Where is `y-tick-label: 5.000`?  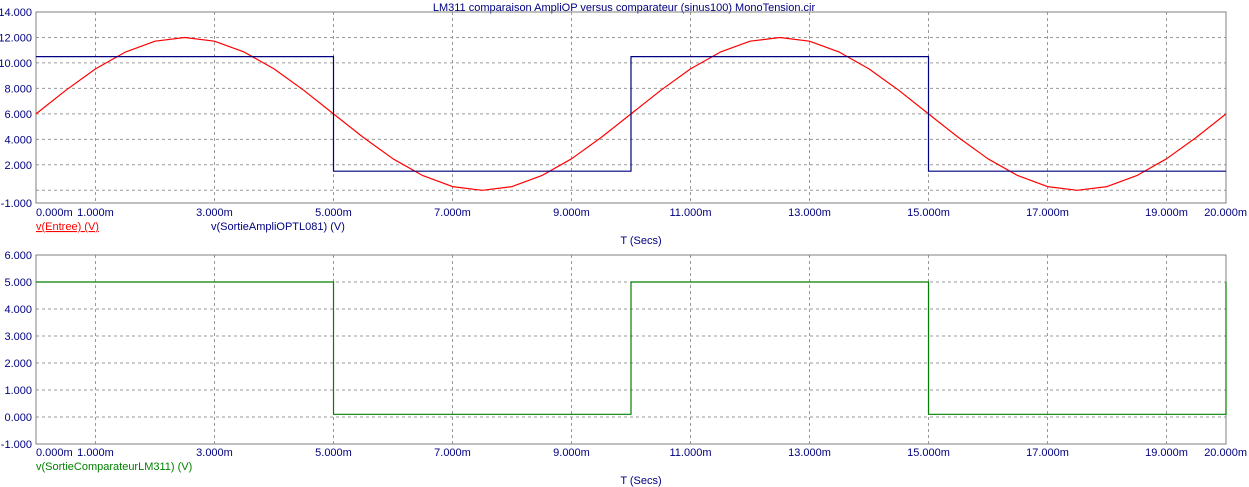 y-tick-label: 5.000 is located at coordinates (18, 283).